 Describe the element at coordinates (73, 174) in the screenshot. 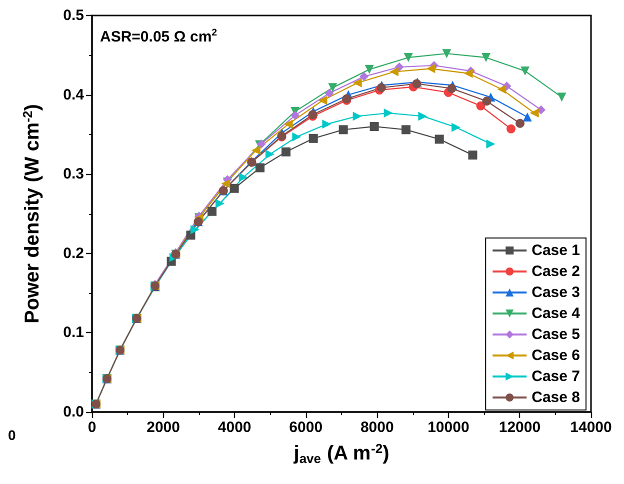

I see `y-tick-label: 0.3` at that location.